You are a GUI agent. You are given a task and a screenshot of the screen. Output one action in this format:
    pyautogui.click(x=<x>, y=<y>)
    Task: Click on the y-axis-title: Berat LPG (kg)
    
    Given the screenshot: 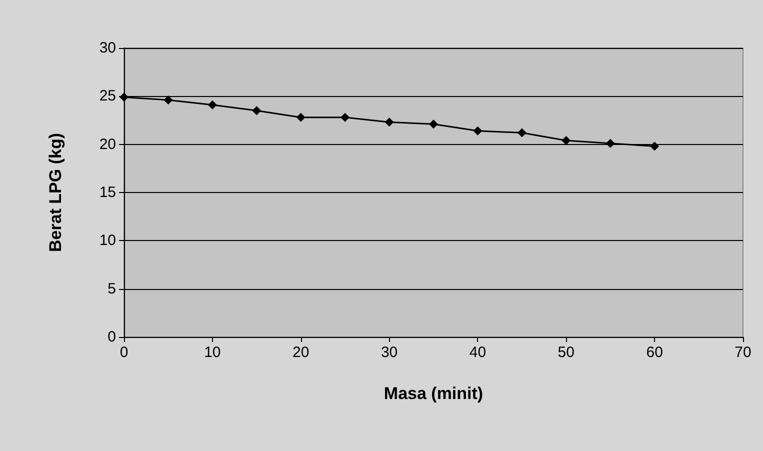 What is the action you would take?
    pyautogui.click(x=55, y=192)
    